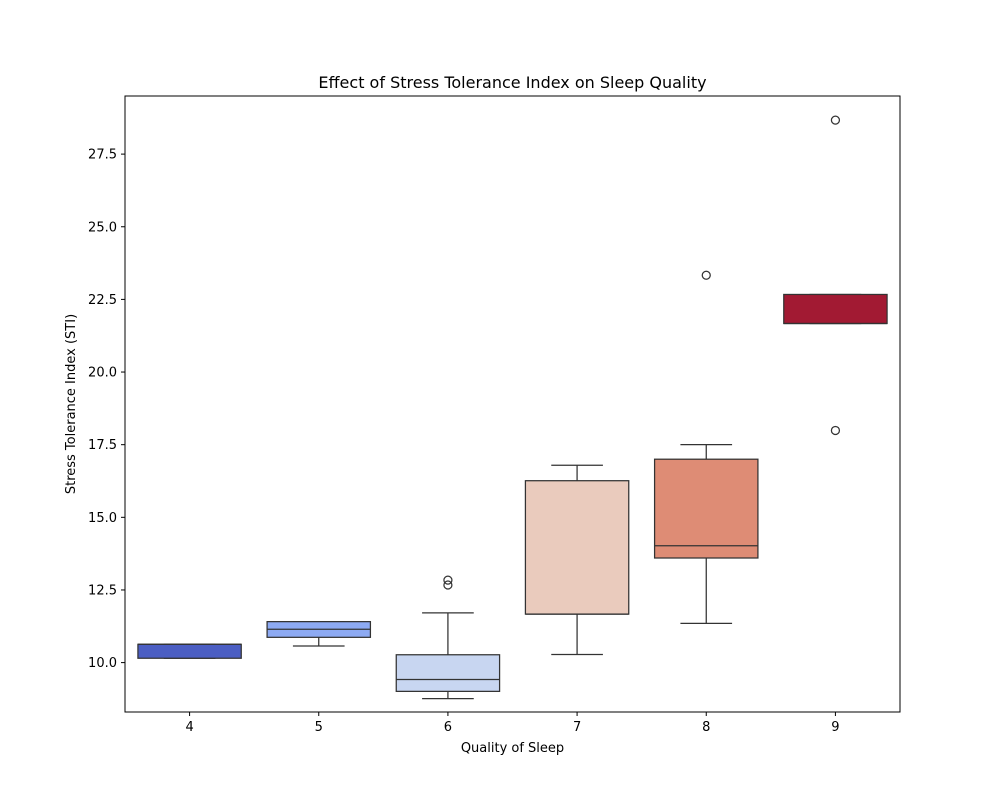  Describe the element at coordinates (512, 748) in the screenshot. I see `x-axis-label: Quality of Sleep` at that location.